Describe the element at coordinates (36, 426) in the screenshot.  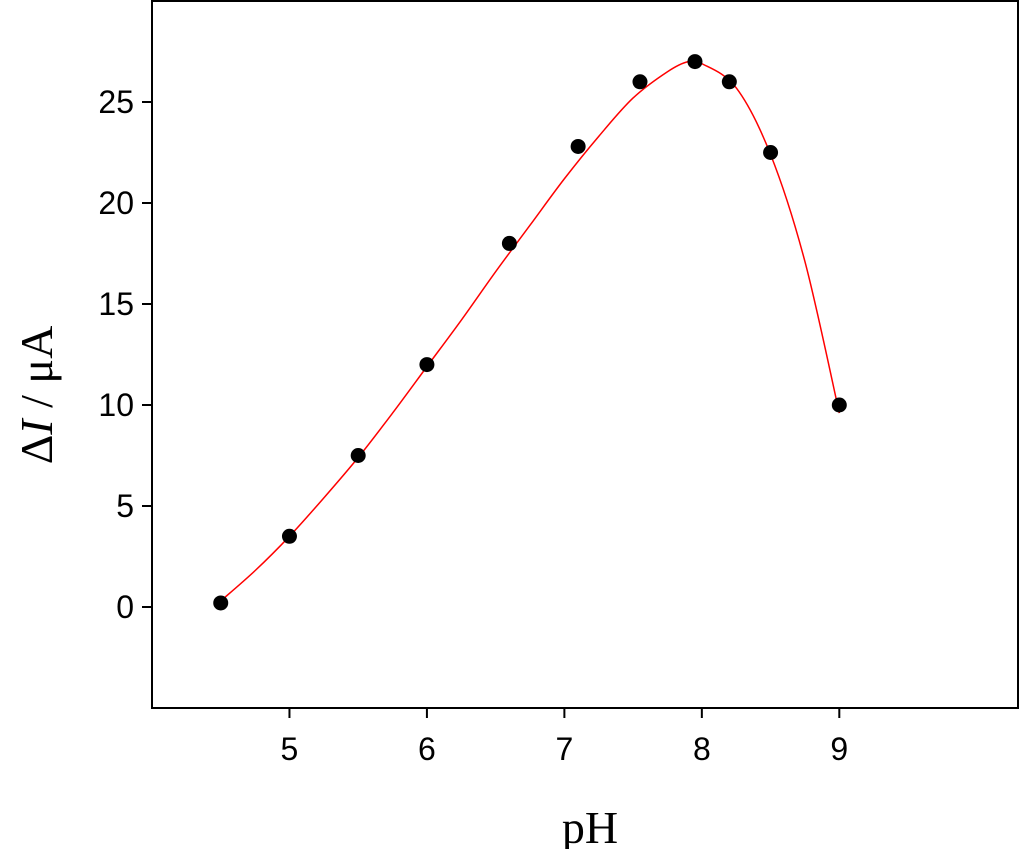
I see `y-axis-title-symbol: I` at that location.